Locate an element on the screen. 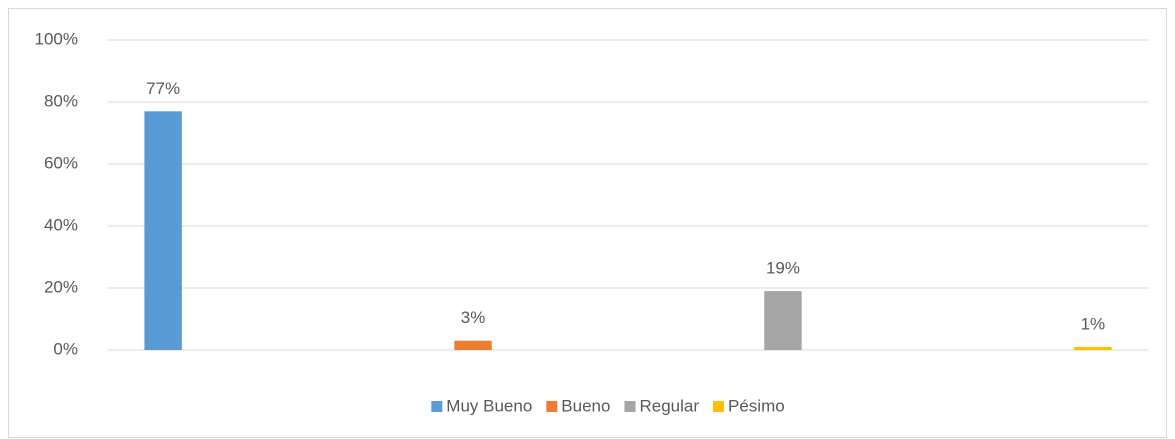 The image size is (1175, 439). legend-label: Regular is located at coordinates (669, 405).